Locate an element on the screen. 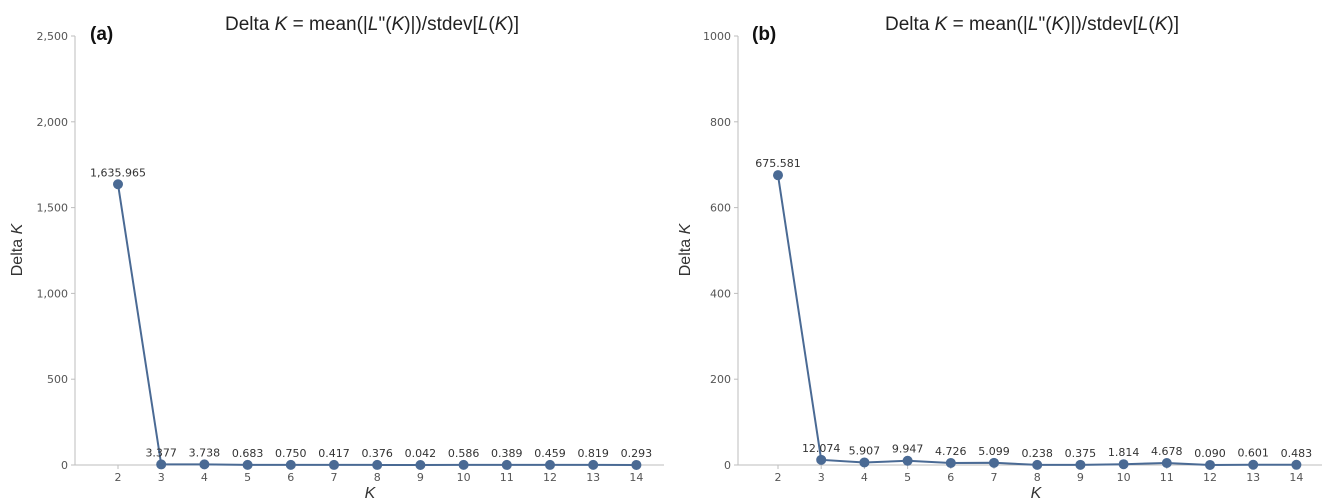 The height and width of the screenshot is (501, 1343). x-tick-label: 6 is located at coordinates (290, 477).